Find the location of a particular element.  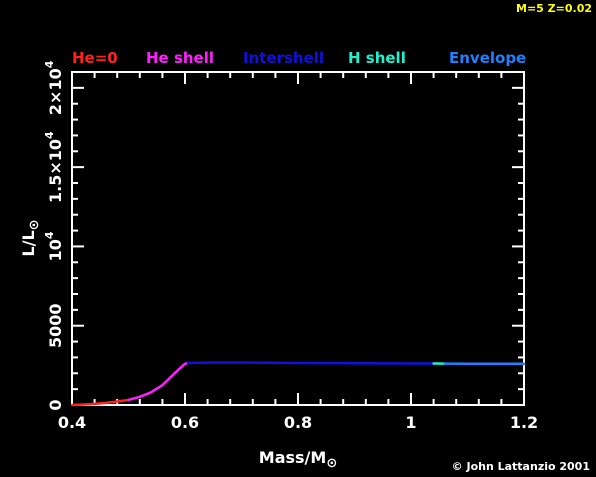

y-tick-label: 2×104 is located at coordinates (54, 87).